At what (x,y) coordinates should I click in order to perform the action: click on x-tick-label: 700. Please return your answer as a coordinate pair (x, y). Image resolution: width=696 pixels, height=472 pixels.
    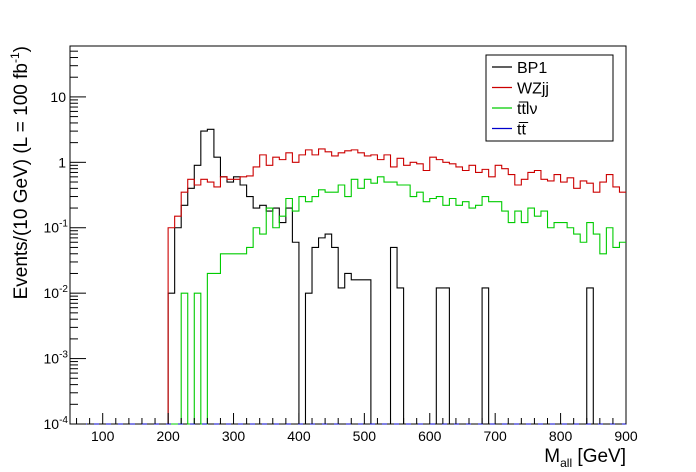
    Looking at the image, I should click on (495, 436).